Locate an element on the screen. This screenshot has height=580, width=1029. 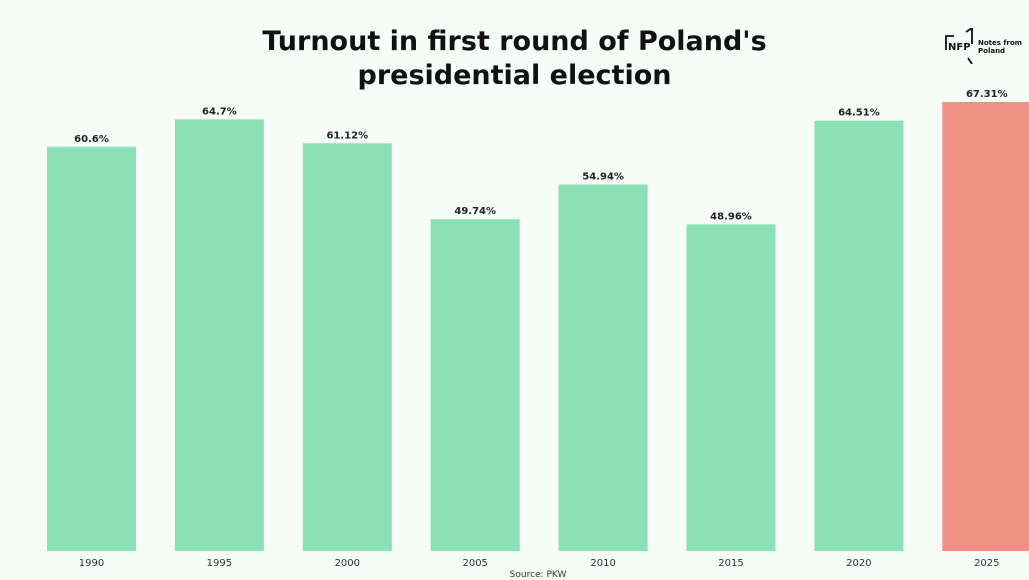
x-tick-2025: 2025 is located at coordinates (986, 563).